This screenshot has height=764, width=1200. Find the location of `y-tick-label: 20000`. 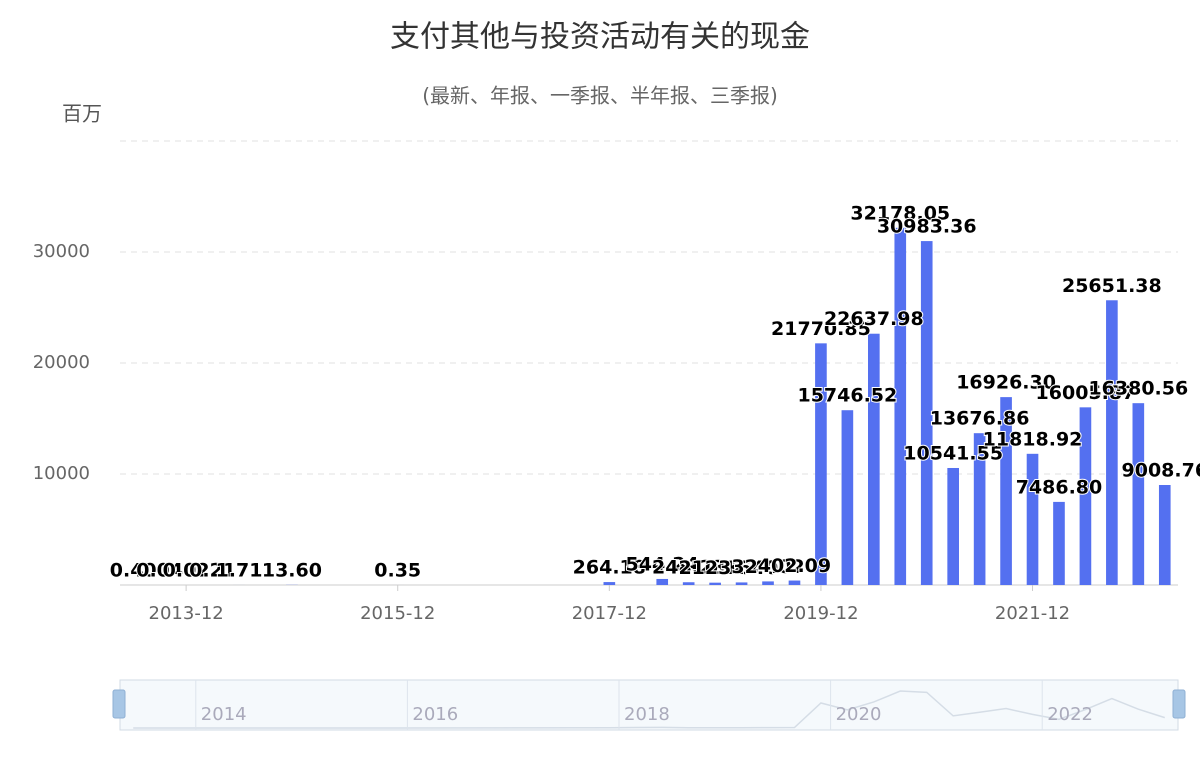

y-tick-label: 20000 is located at coordinates (61, 362).